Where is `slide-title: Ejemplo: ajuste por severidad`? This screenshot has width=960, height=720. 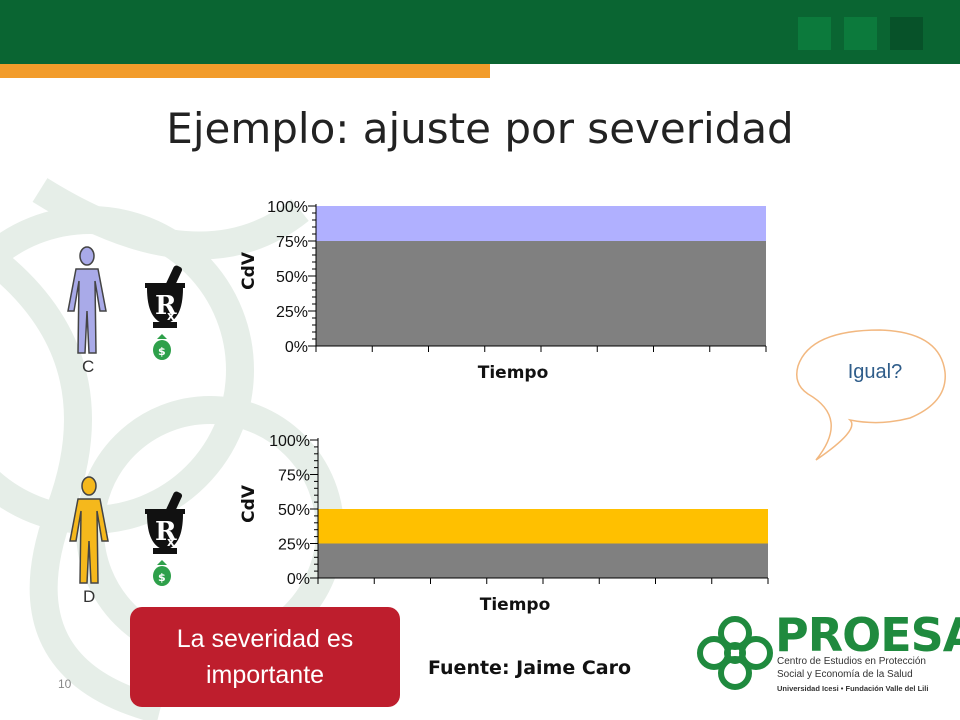 slide-title: Ejemplo: ajuste por severidad is located at coordinates (480, 128).